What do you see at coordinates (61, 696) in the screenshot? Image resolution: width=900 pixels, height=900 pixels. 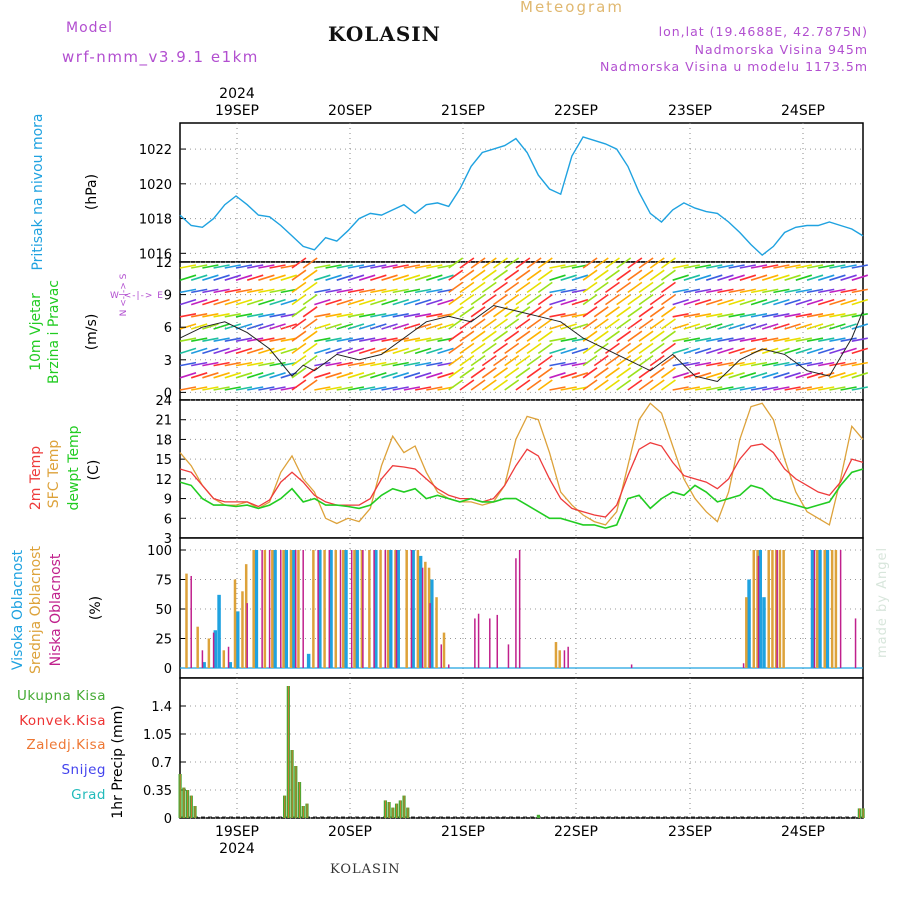 I see `precip-legend-label: Ukupna Kisa` at bounding box center [61, 696].